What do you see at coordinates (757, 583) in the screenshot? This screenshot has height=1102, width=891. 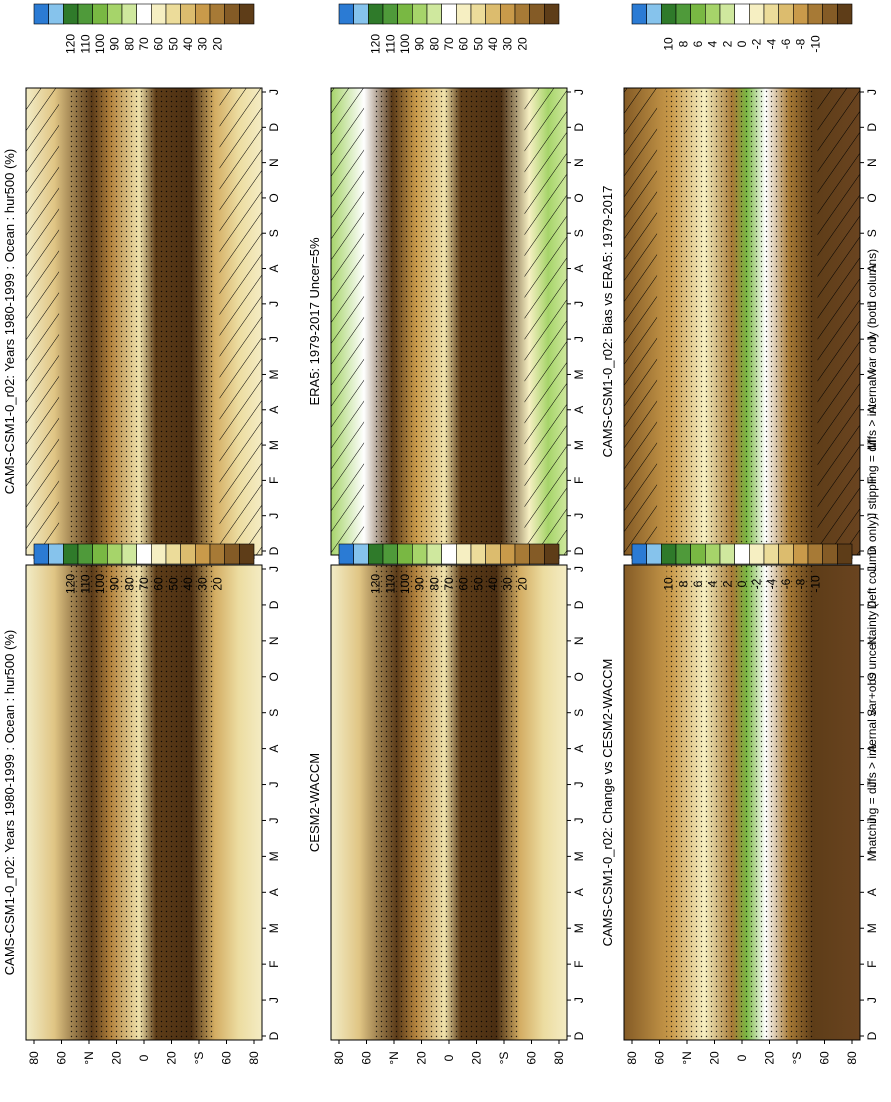 I see `colorbar-label: -2` at bounding box center [757, 583].